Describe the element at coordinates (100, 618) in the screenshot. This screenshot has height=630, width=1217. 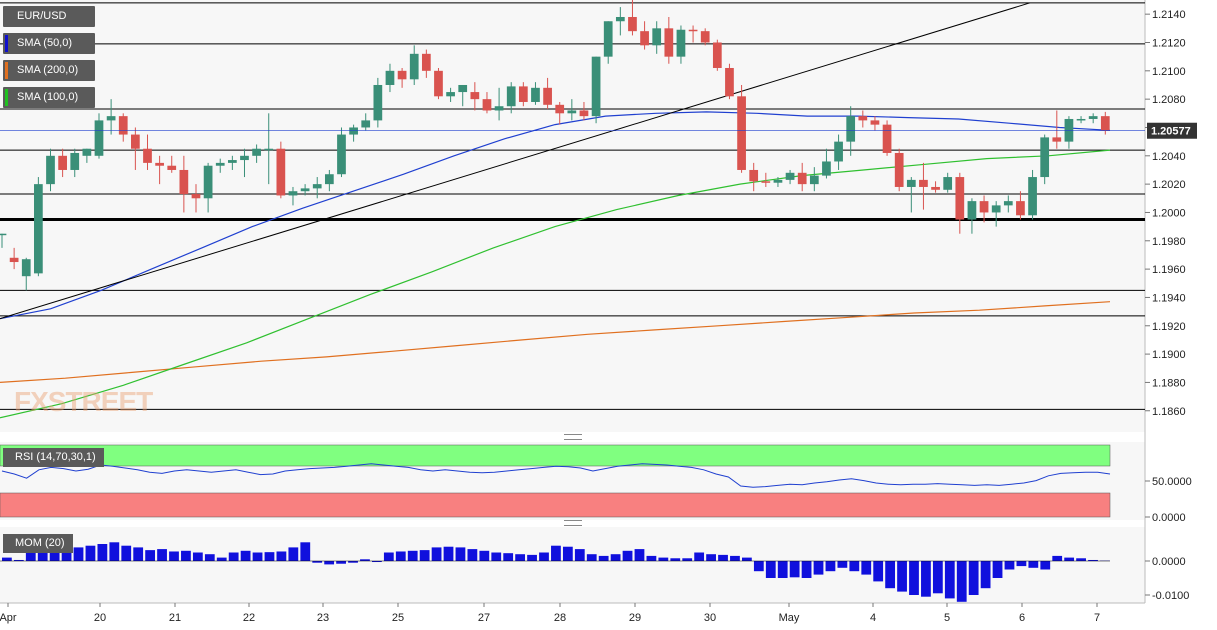
I see `x-tick-label: 20` at that location.